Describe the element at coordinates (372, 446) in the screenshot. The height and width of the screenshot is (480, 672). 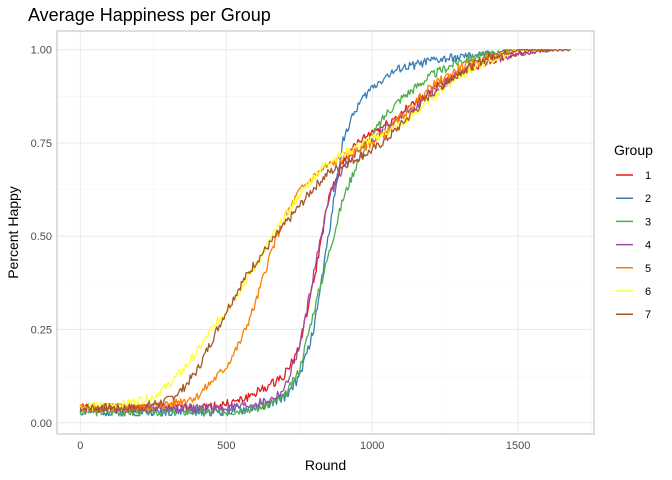
I see `x-tick-label: 1000` at that location.